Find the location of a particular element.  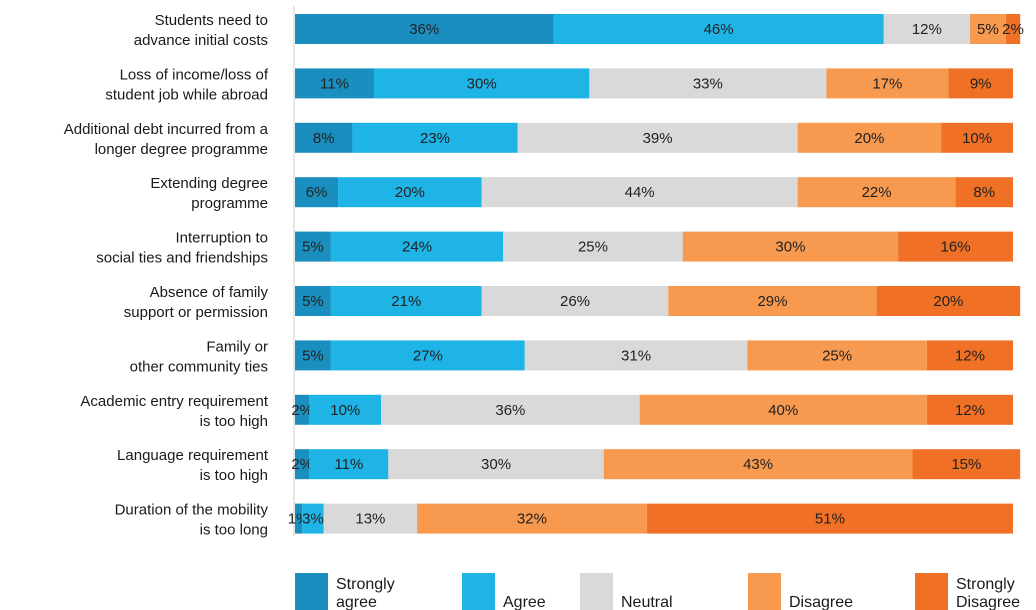

category-label: other community ties is located at coordinates (199, 366).